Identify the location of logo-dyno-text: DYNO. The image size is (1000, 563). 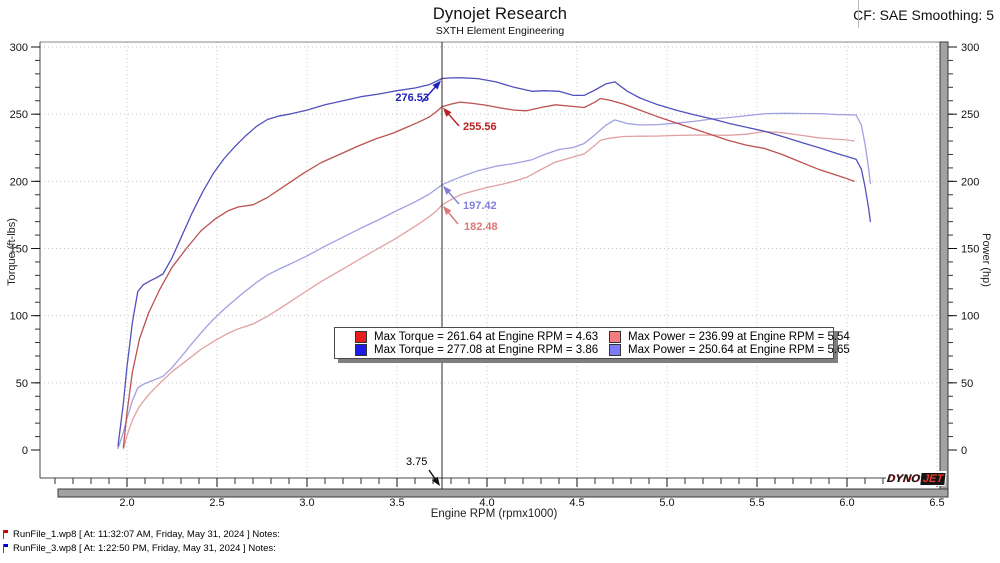
(903, 478).